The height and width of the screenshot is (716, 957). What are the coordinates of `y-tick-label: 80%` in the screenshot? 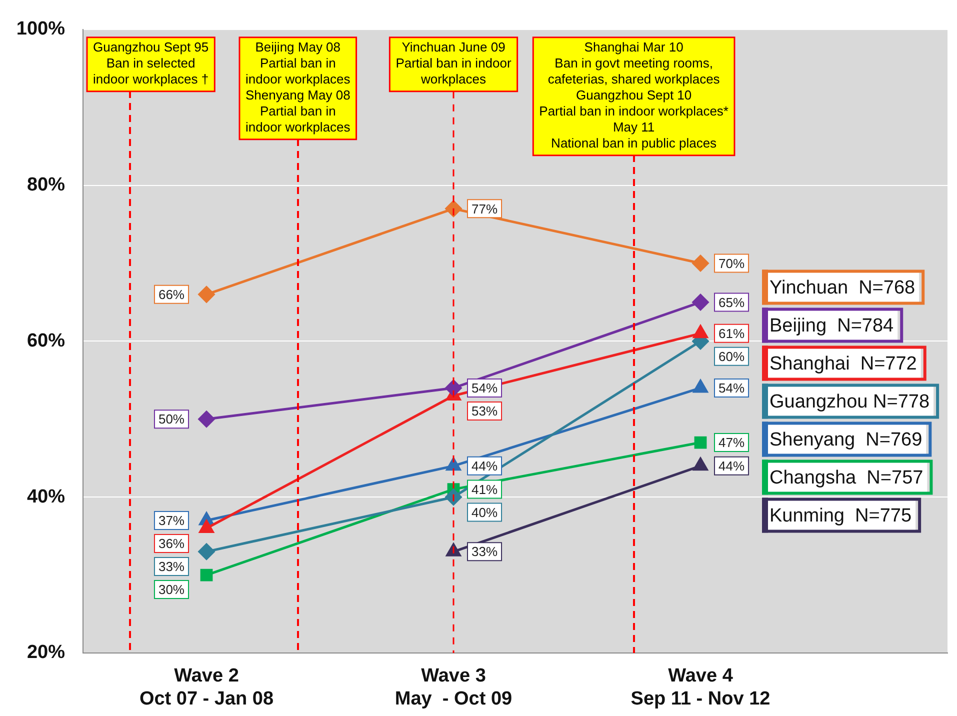 It's located at (46, 185).